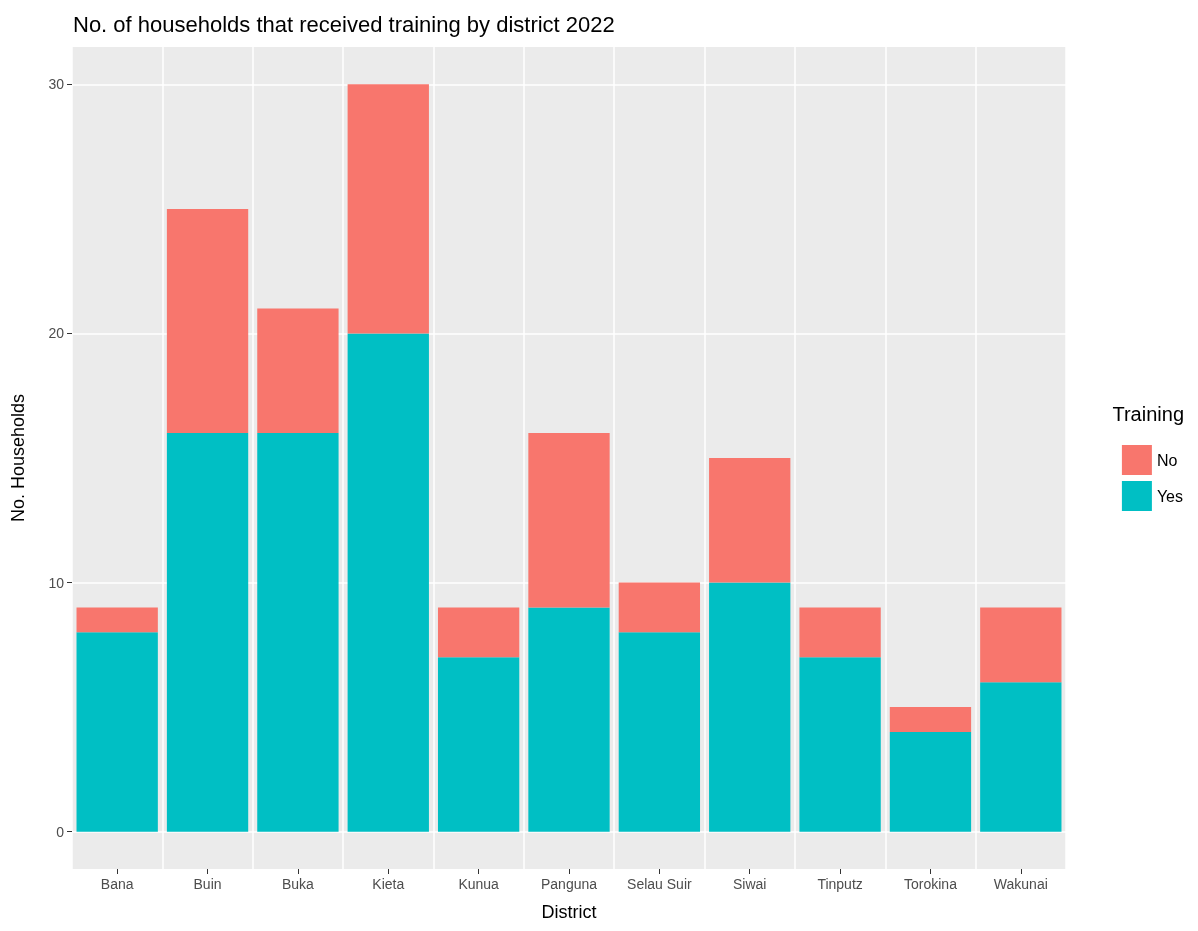 This screenshot has width=1198, height=931. What do you see at coordinates (840, 884) in the screenshot?
I see `x-tick-label: Tinputz` at bounding box center [840, 884].